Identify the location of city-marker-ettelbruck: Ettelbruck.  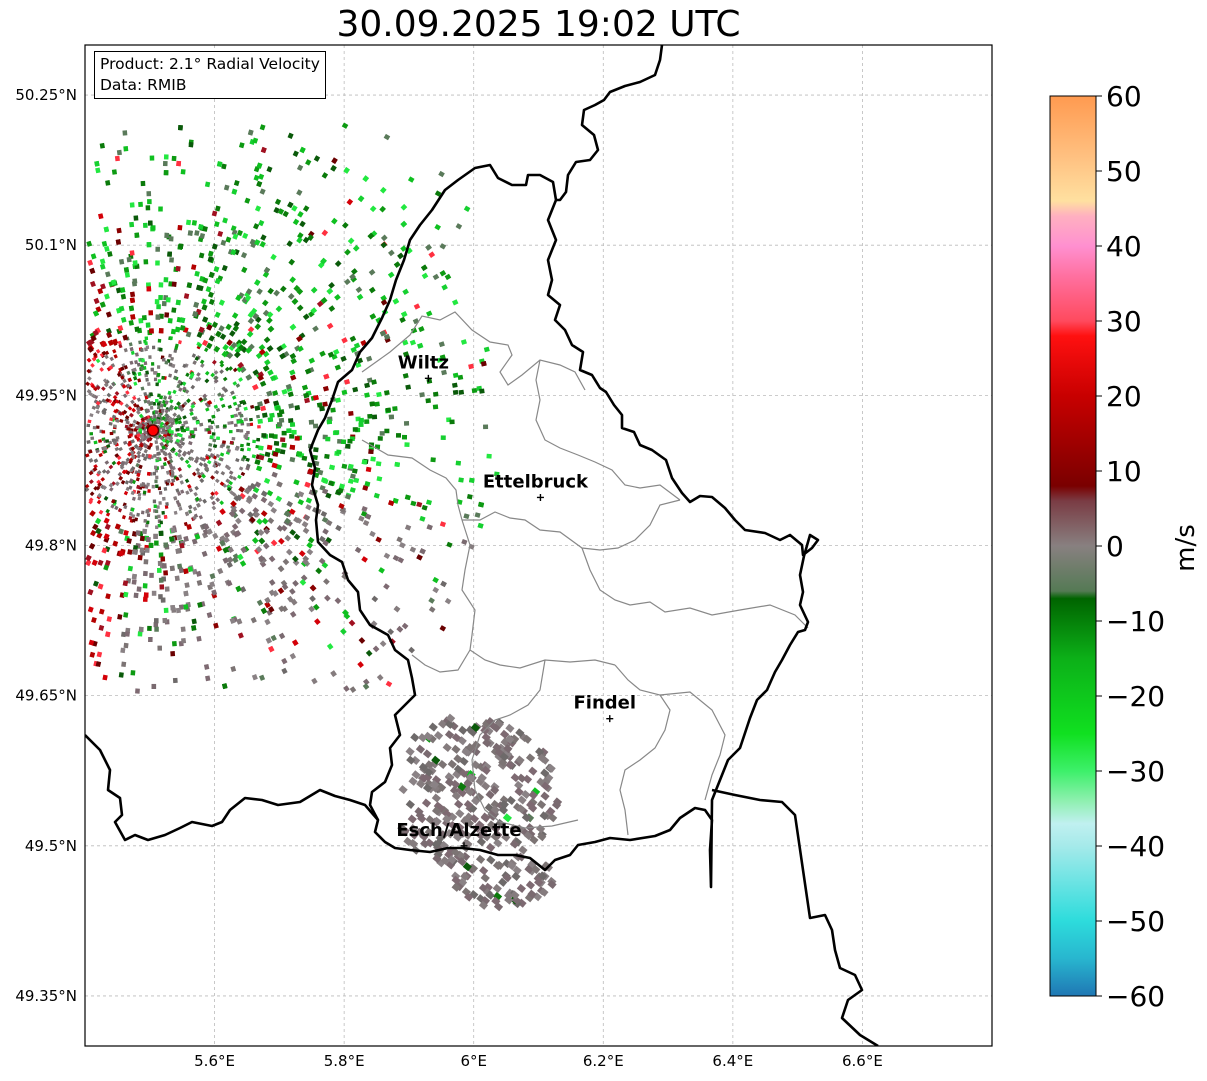
(536, 486).